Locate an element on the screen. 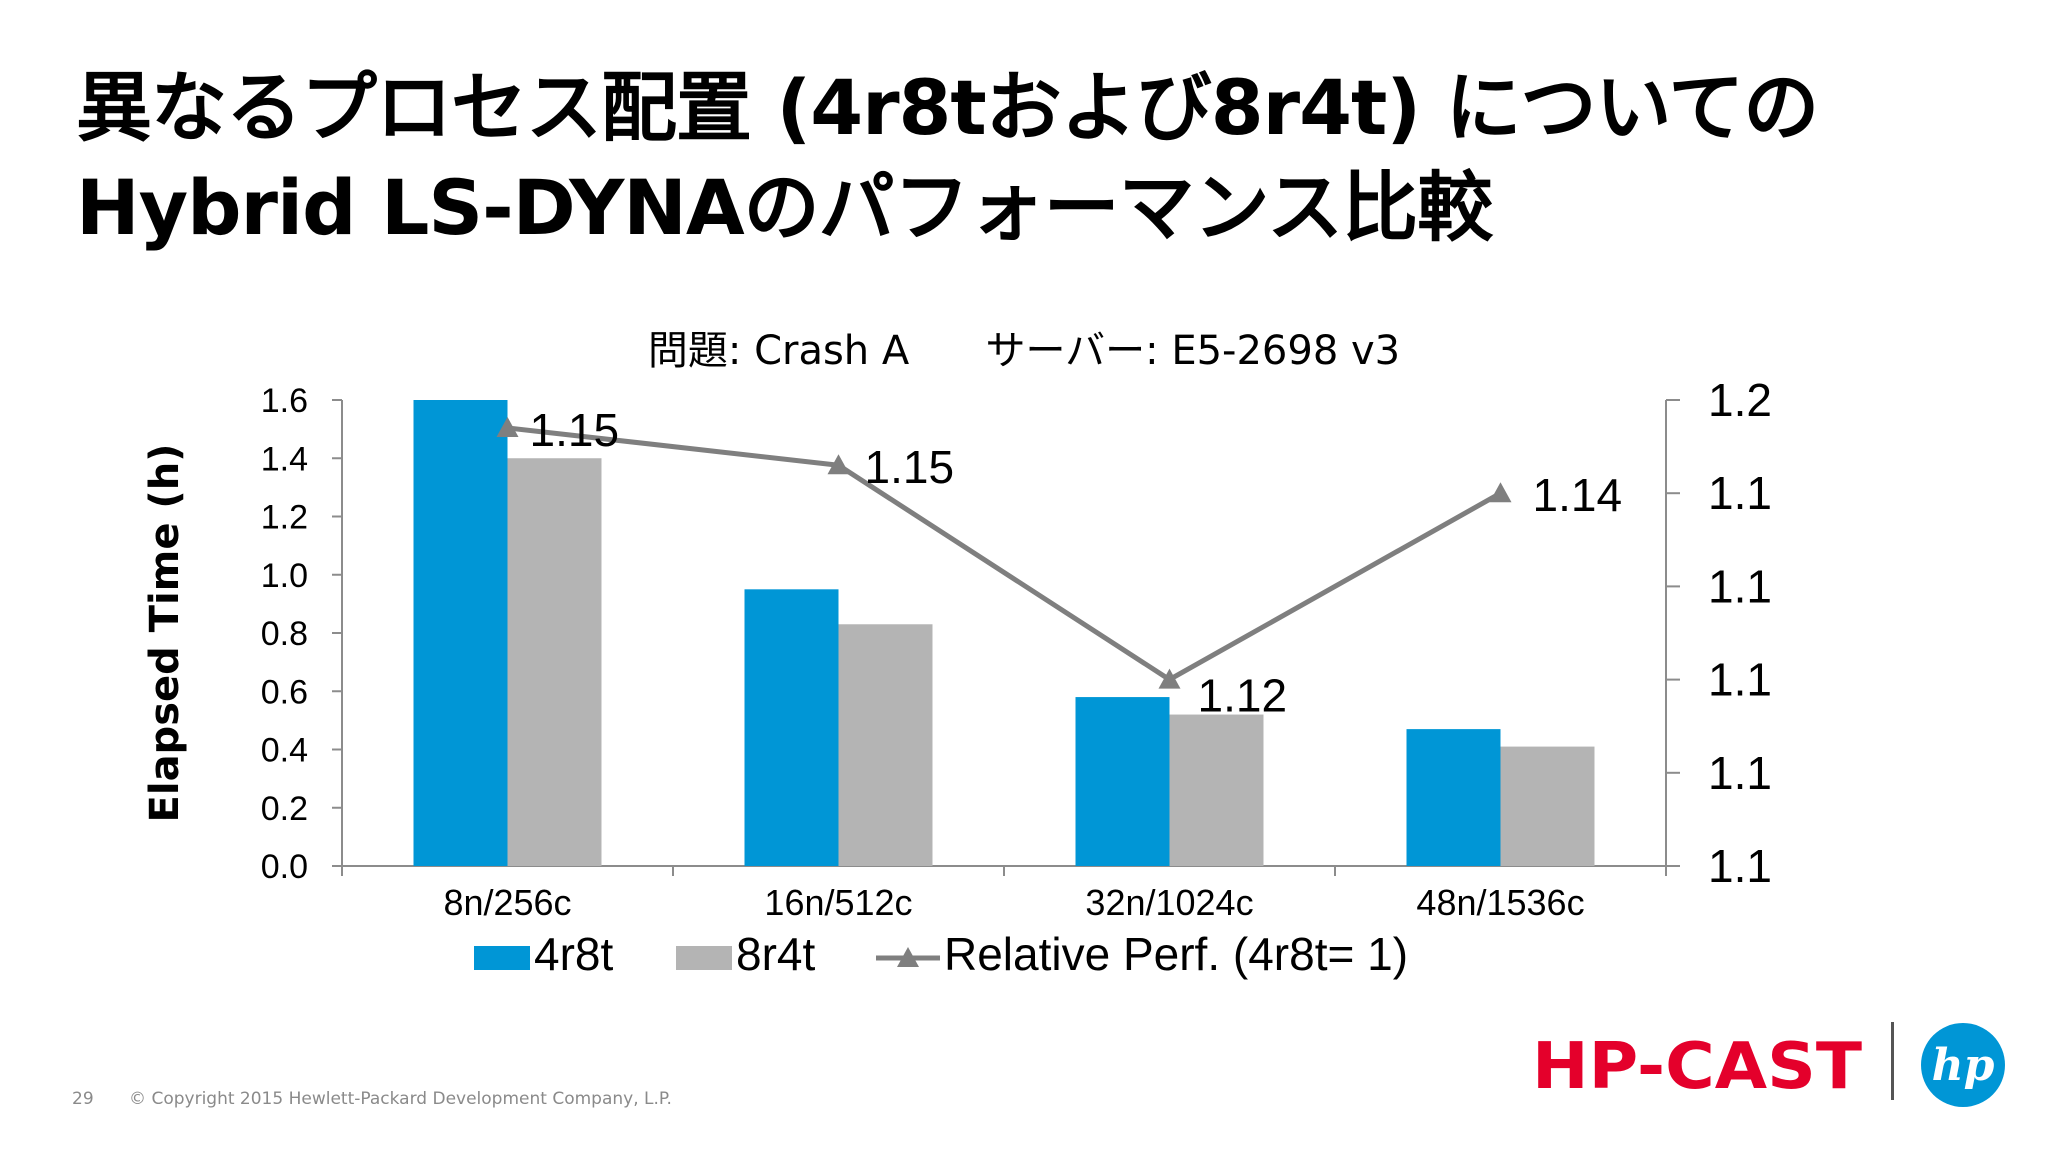  legend-label-relative-perf: Relative Perf. (4r8t= 1) is located at coordinates (1176, 954).